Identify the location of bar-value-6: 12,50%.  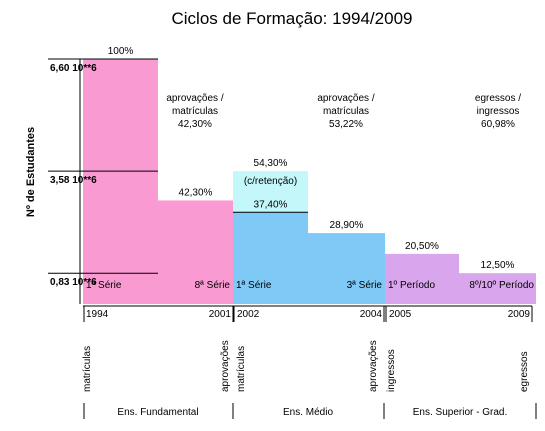
(498, 265).